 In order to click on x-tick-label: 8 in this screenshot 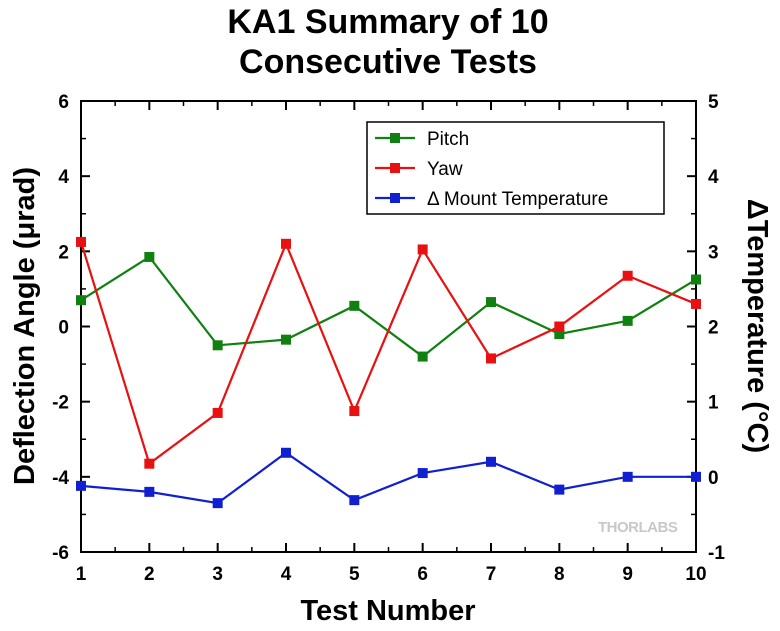, I will do `click(559, 574)`.